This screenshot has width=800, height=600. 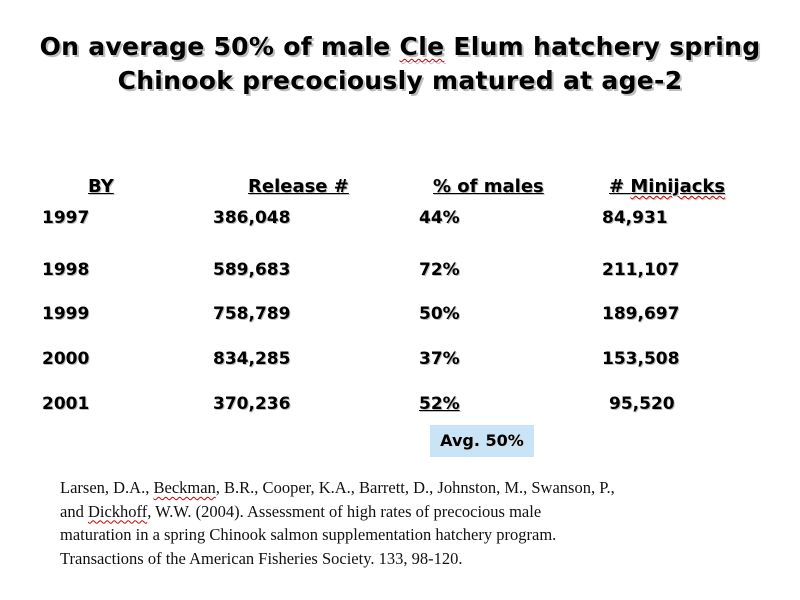 I want to click on header-pct-males: % of males, so click(x=488, y=186).